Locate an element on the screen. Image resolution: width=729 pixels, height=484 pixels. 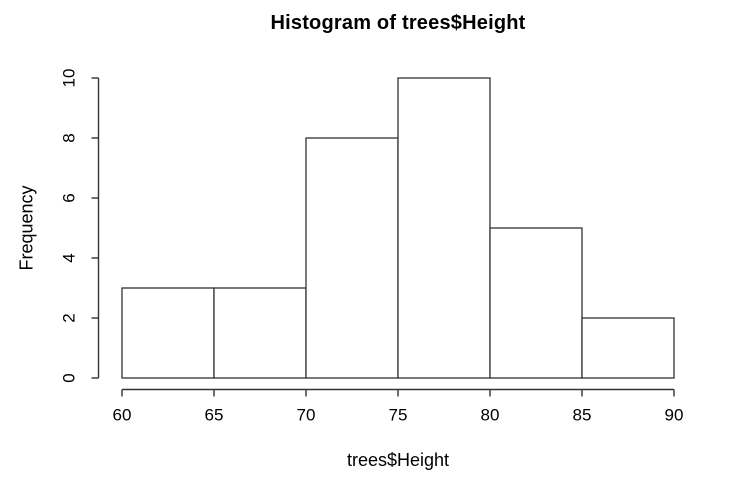
x-axis-label: trees$Height is located at coordinates (398, 460).